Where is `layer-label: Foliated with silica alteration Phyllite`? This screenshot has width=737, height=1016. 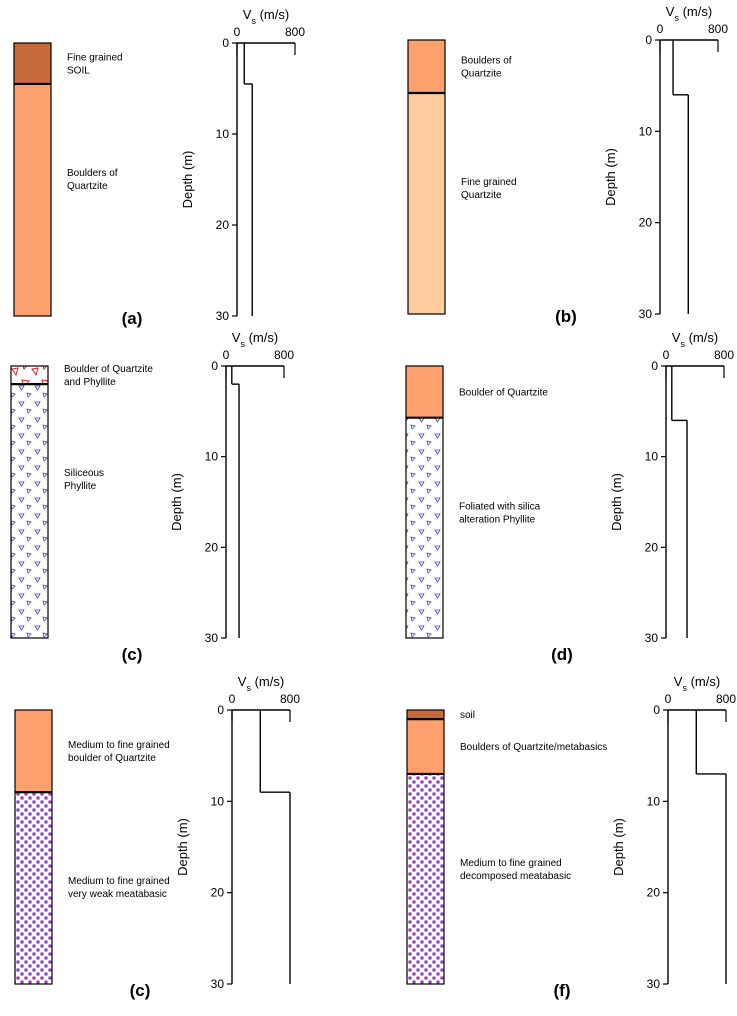
layer-label: Foliated with silica alteration Phyllite is located at coordinates (500, 514).